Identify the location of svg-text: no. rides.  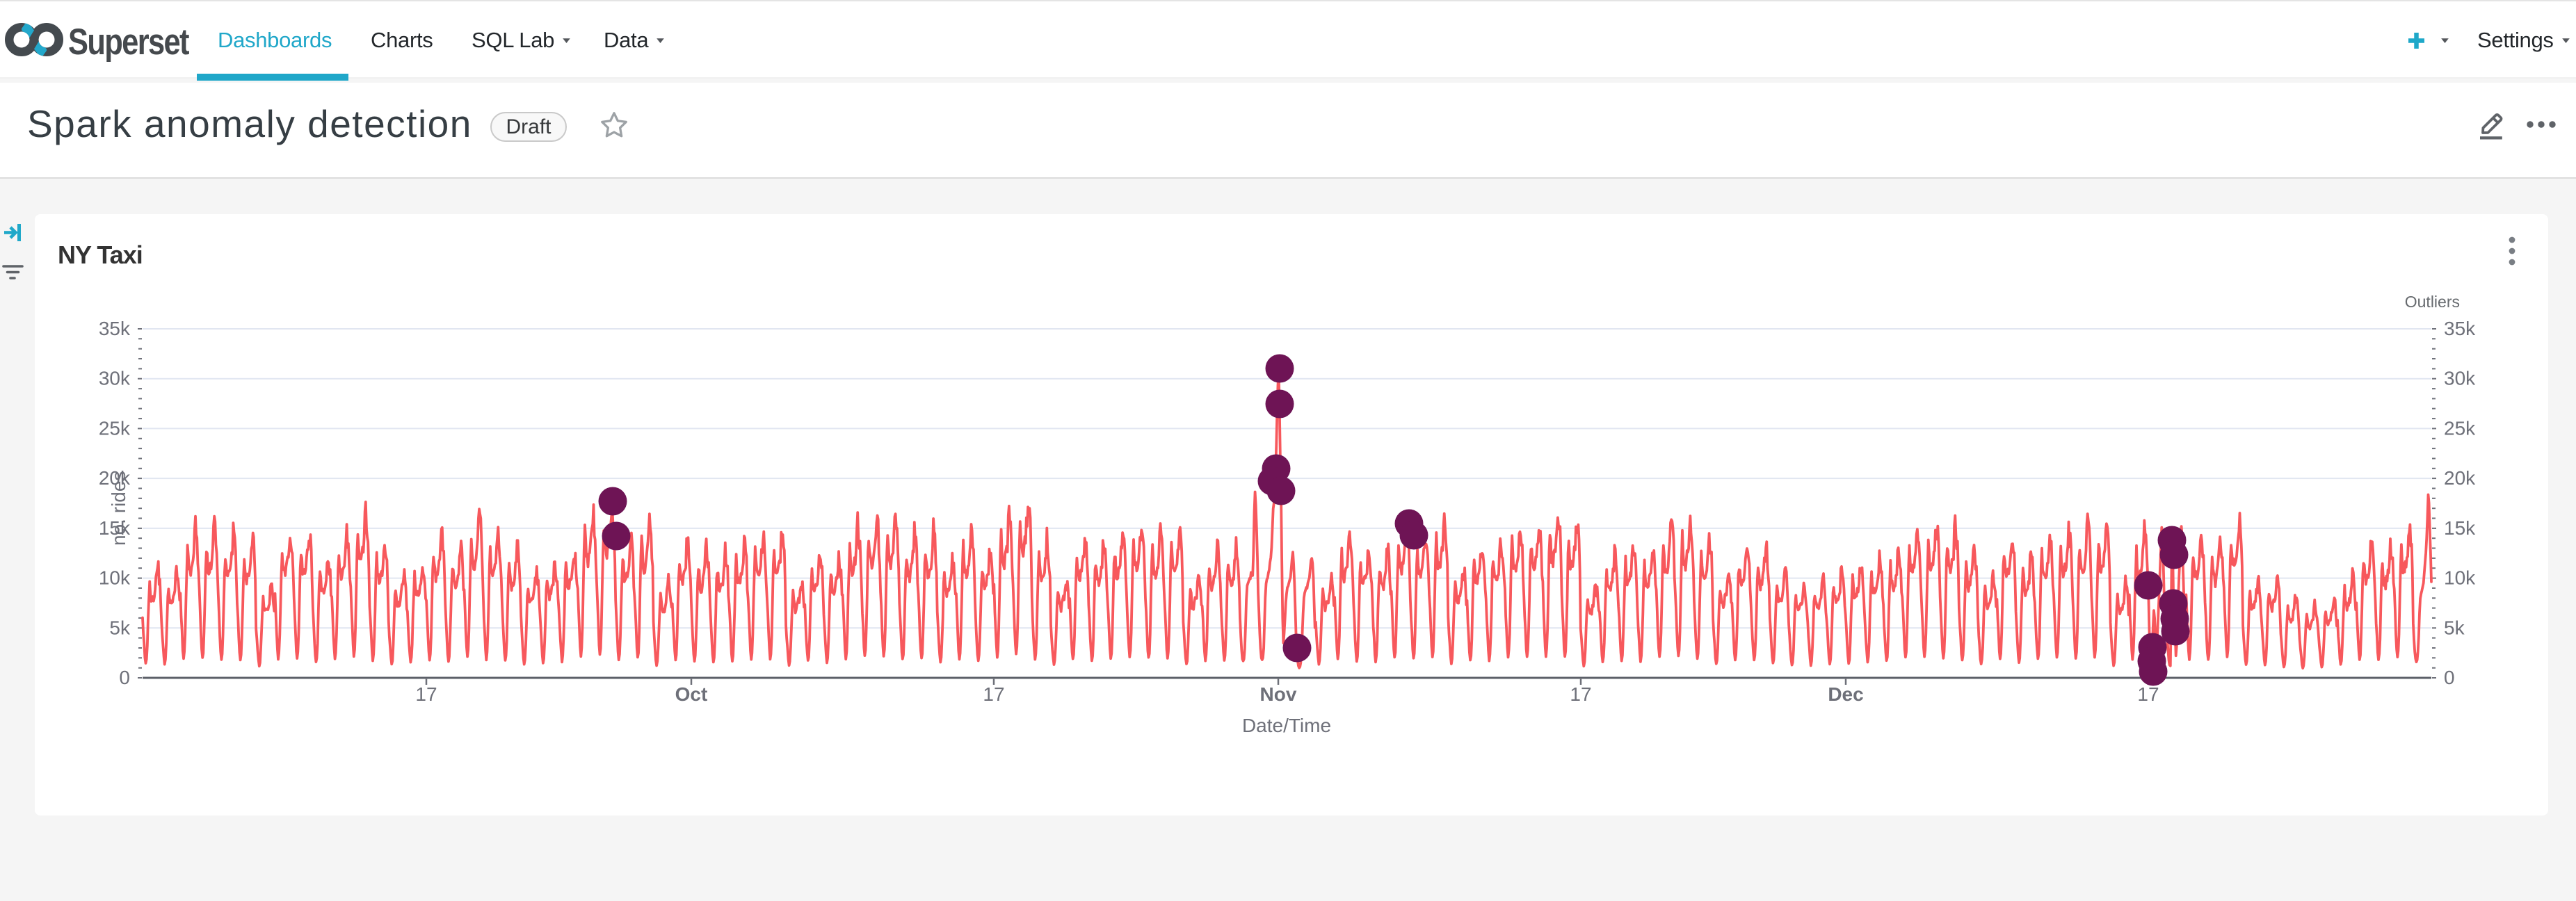
(119, 509).